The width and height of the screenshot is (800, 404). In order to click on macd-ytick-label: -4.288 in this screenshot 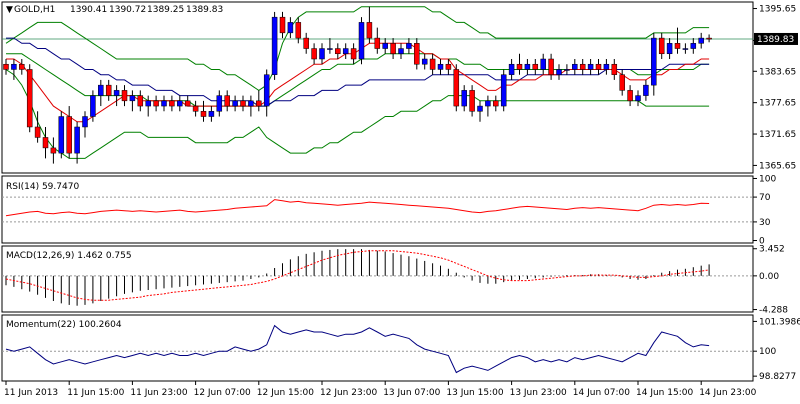, I will do `click(773, 311)`.